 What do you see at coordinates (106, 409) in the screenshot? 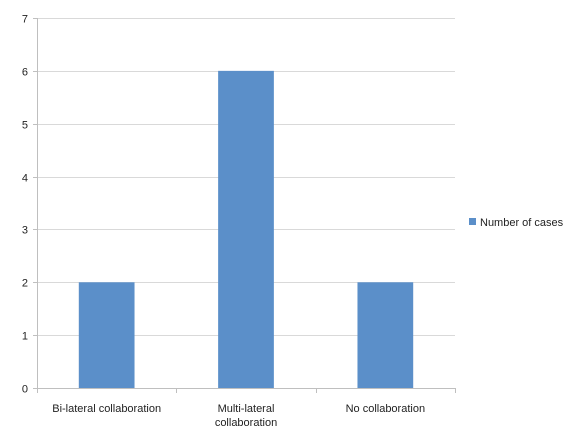
I see `x-category-label: Bi-lateral collaboration` at bounding box center [106, 409].